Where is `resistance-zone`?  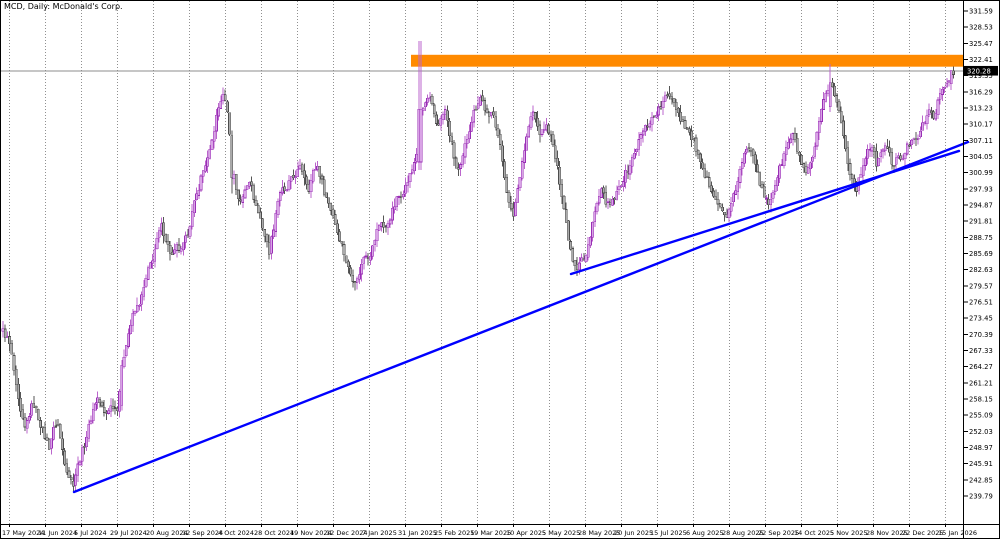
resistance-zone is located at coordinates (687, 60).